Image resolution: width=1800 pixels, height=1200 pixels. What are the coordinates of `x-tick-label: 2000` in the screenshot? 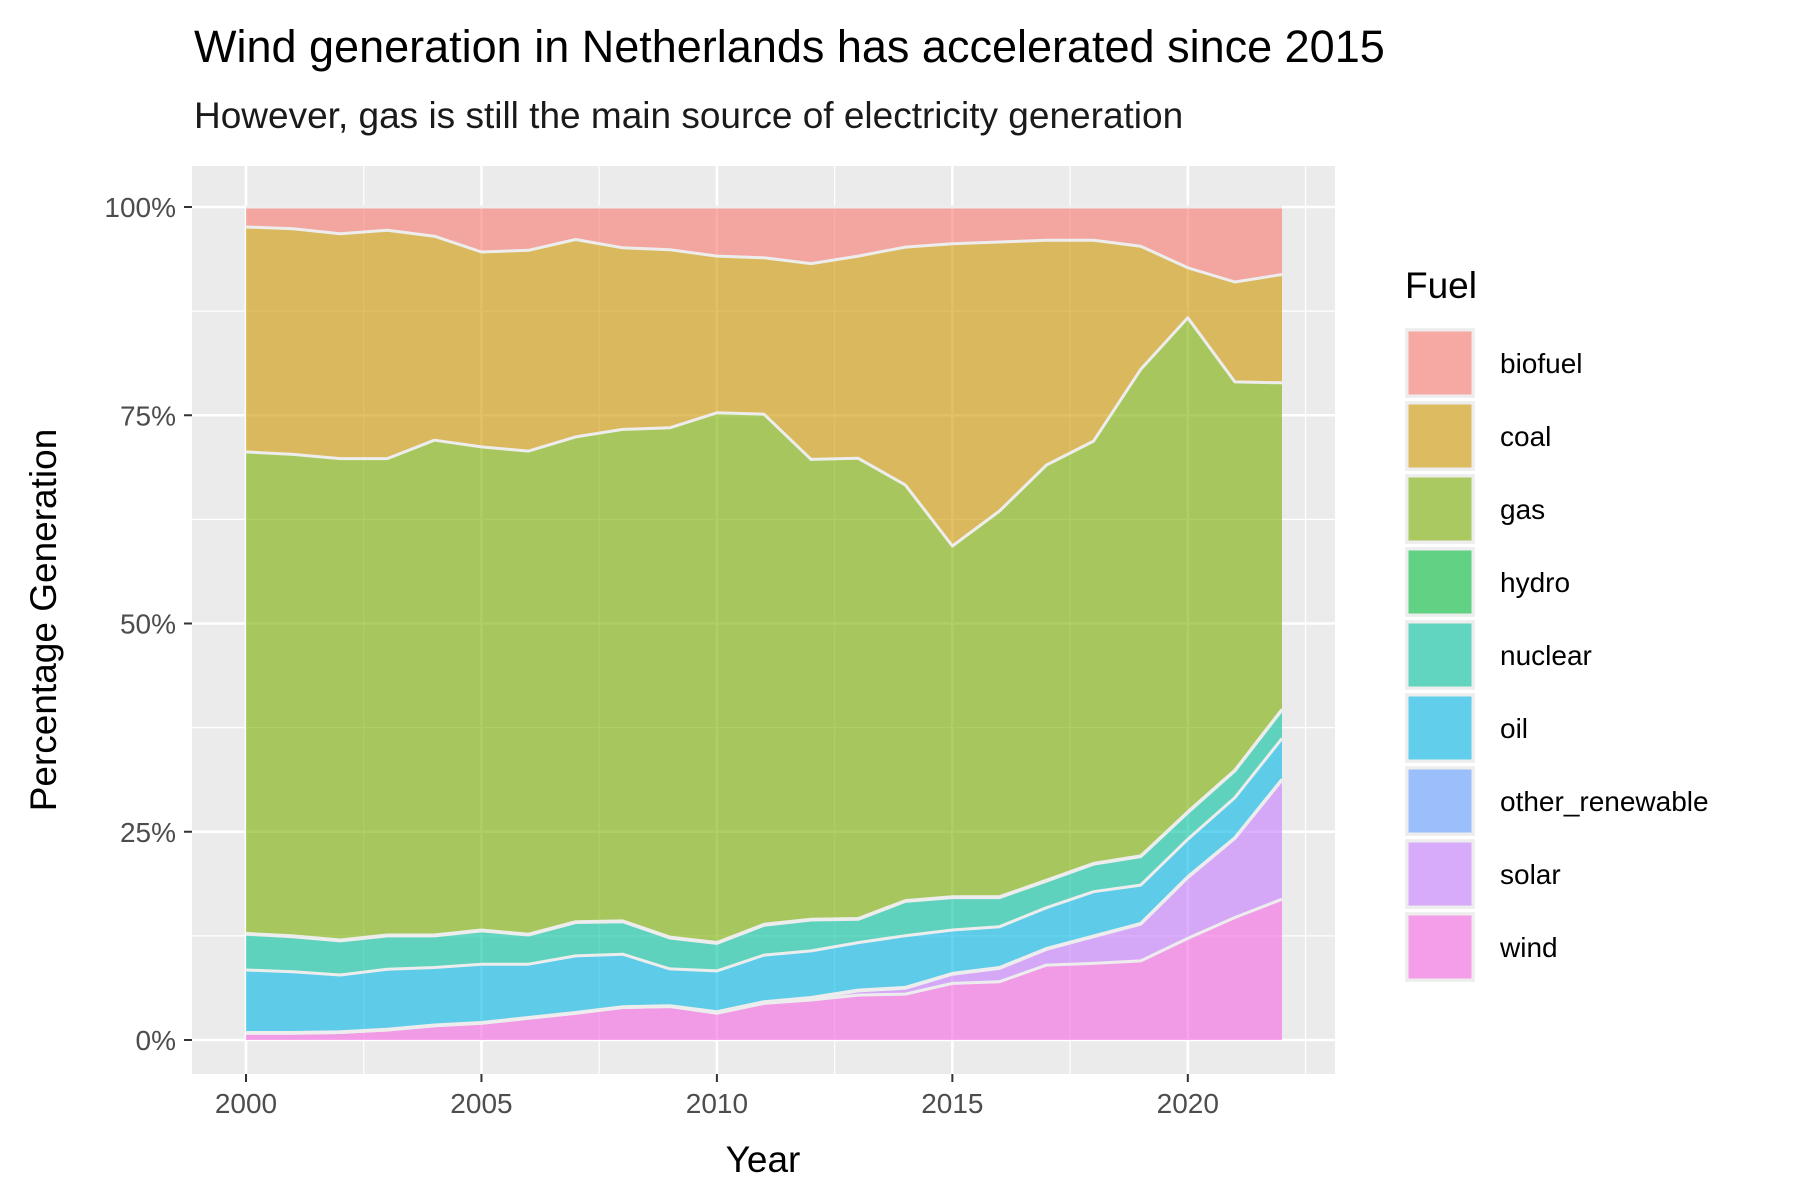 It's located at (246, 1103).